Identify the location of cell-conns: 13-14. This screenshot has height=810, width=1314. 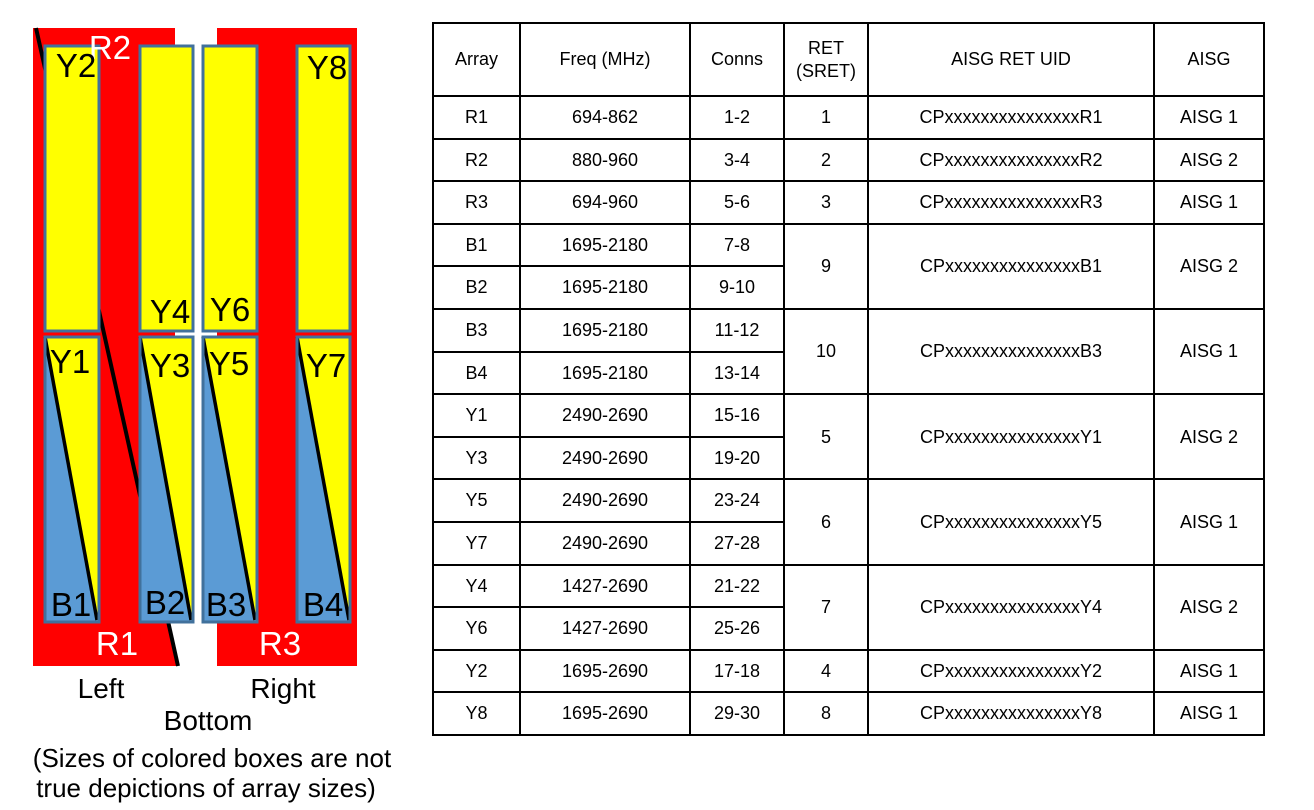
(737, 373).